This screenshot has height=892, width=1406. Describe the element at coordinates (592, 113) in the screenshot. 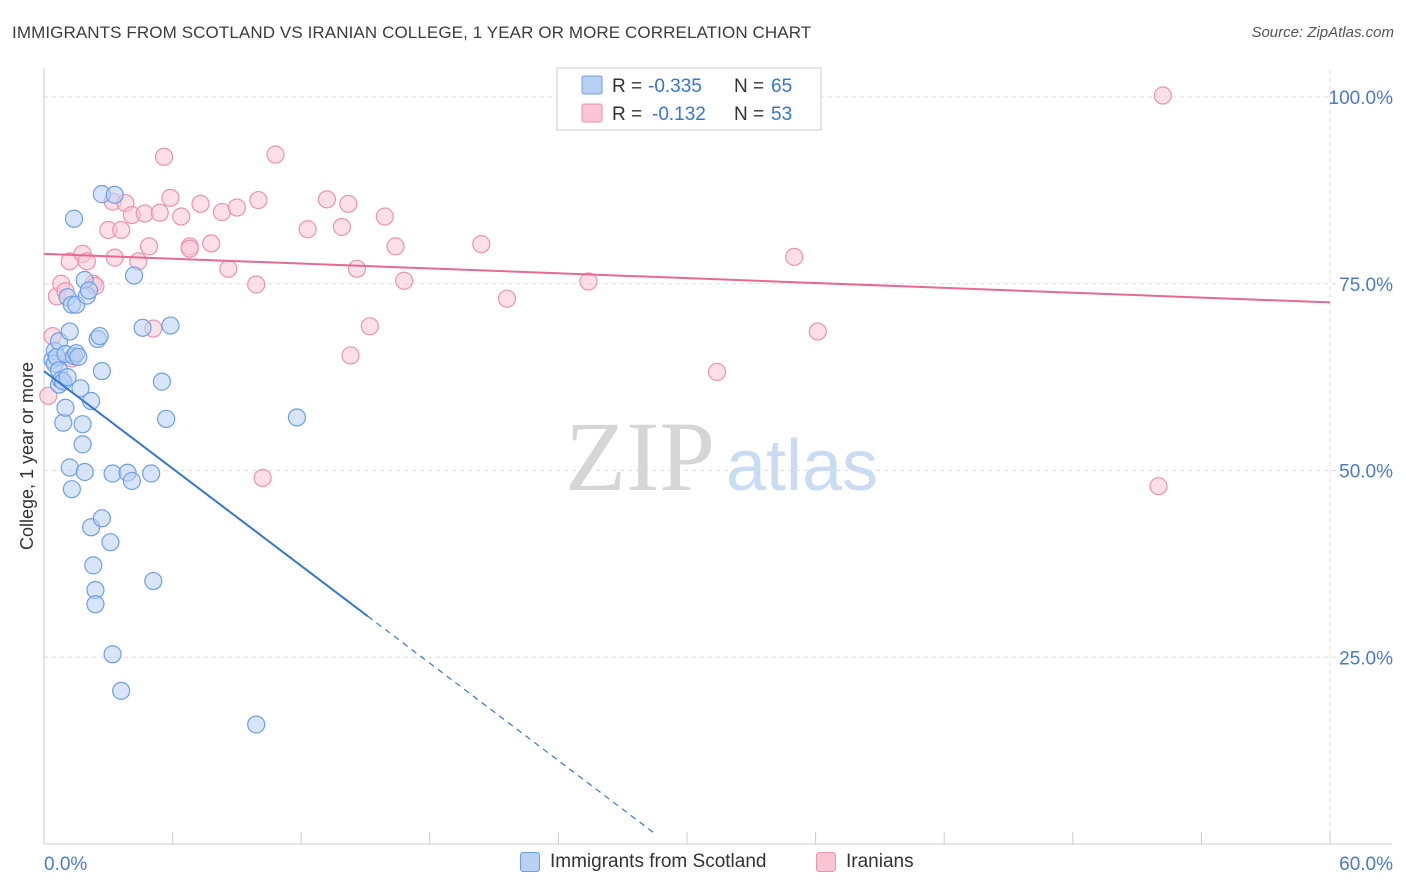

I see `legend-swatch-iranians` at that location.